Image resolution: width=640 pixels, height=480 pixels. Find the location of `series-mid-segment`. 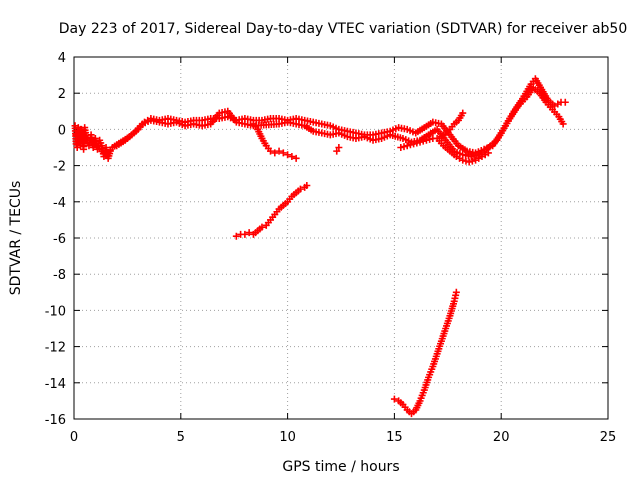

series-mid-segment is located at coordinates (271, 211).